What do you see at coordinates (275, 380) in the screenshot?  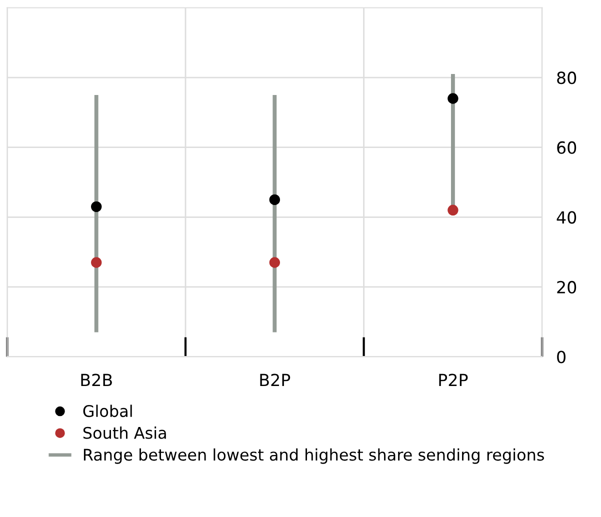 I see `x-tick-label: B2P` at bounding box center [275, 380].